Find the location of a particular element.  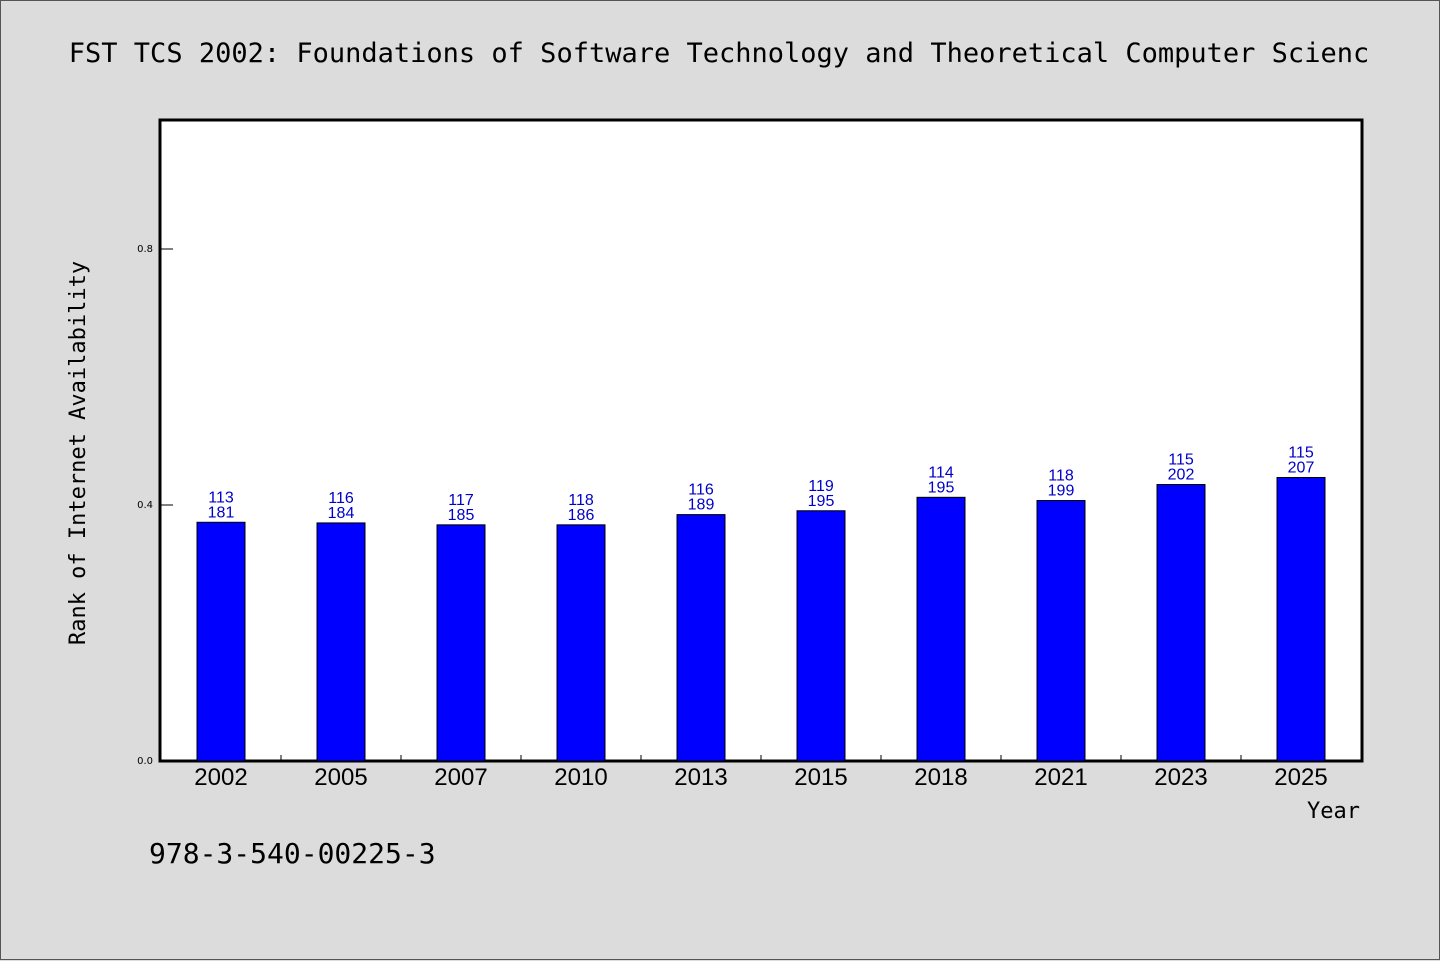

y-tick-label: 0.4 is located at coordinates (145, 505).